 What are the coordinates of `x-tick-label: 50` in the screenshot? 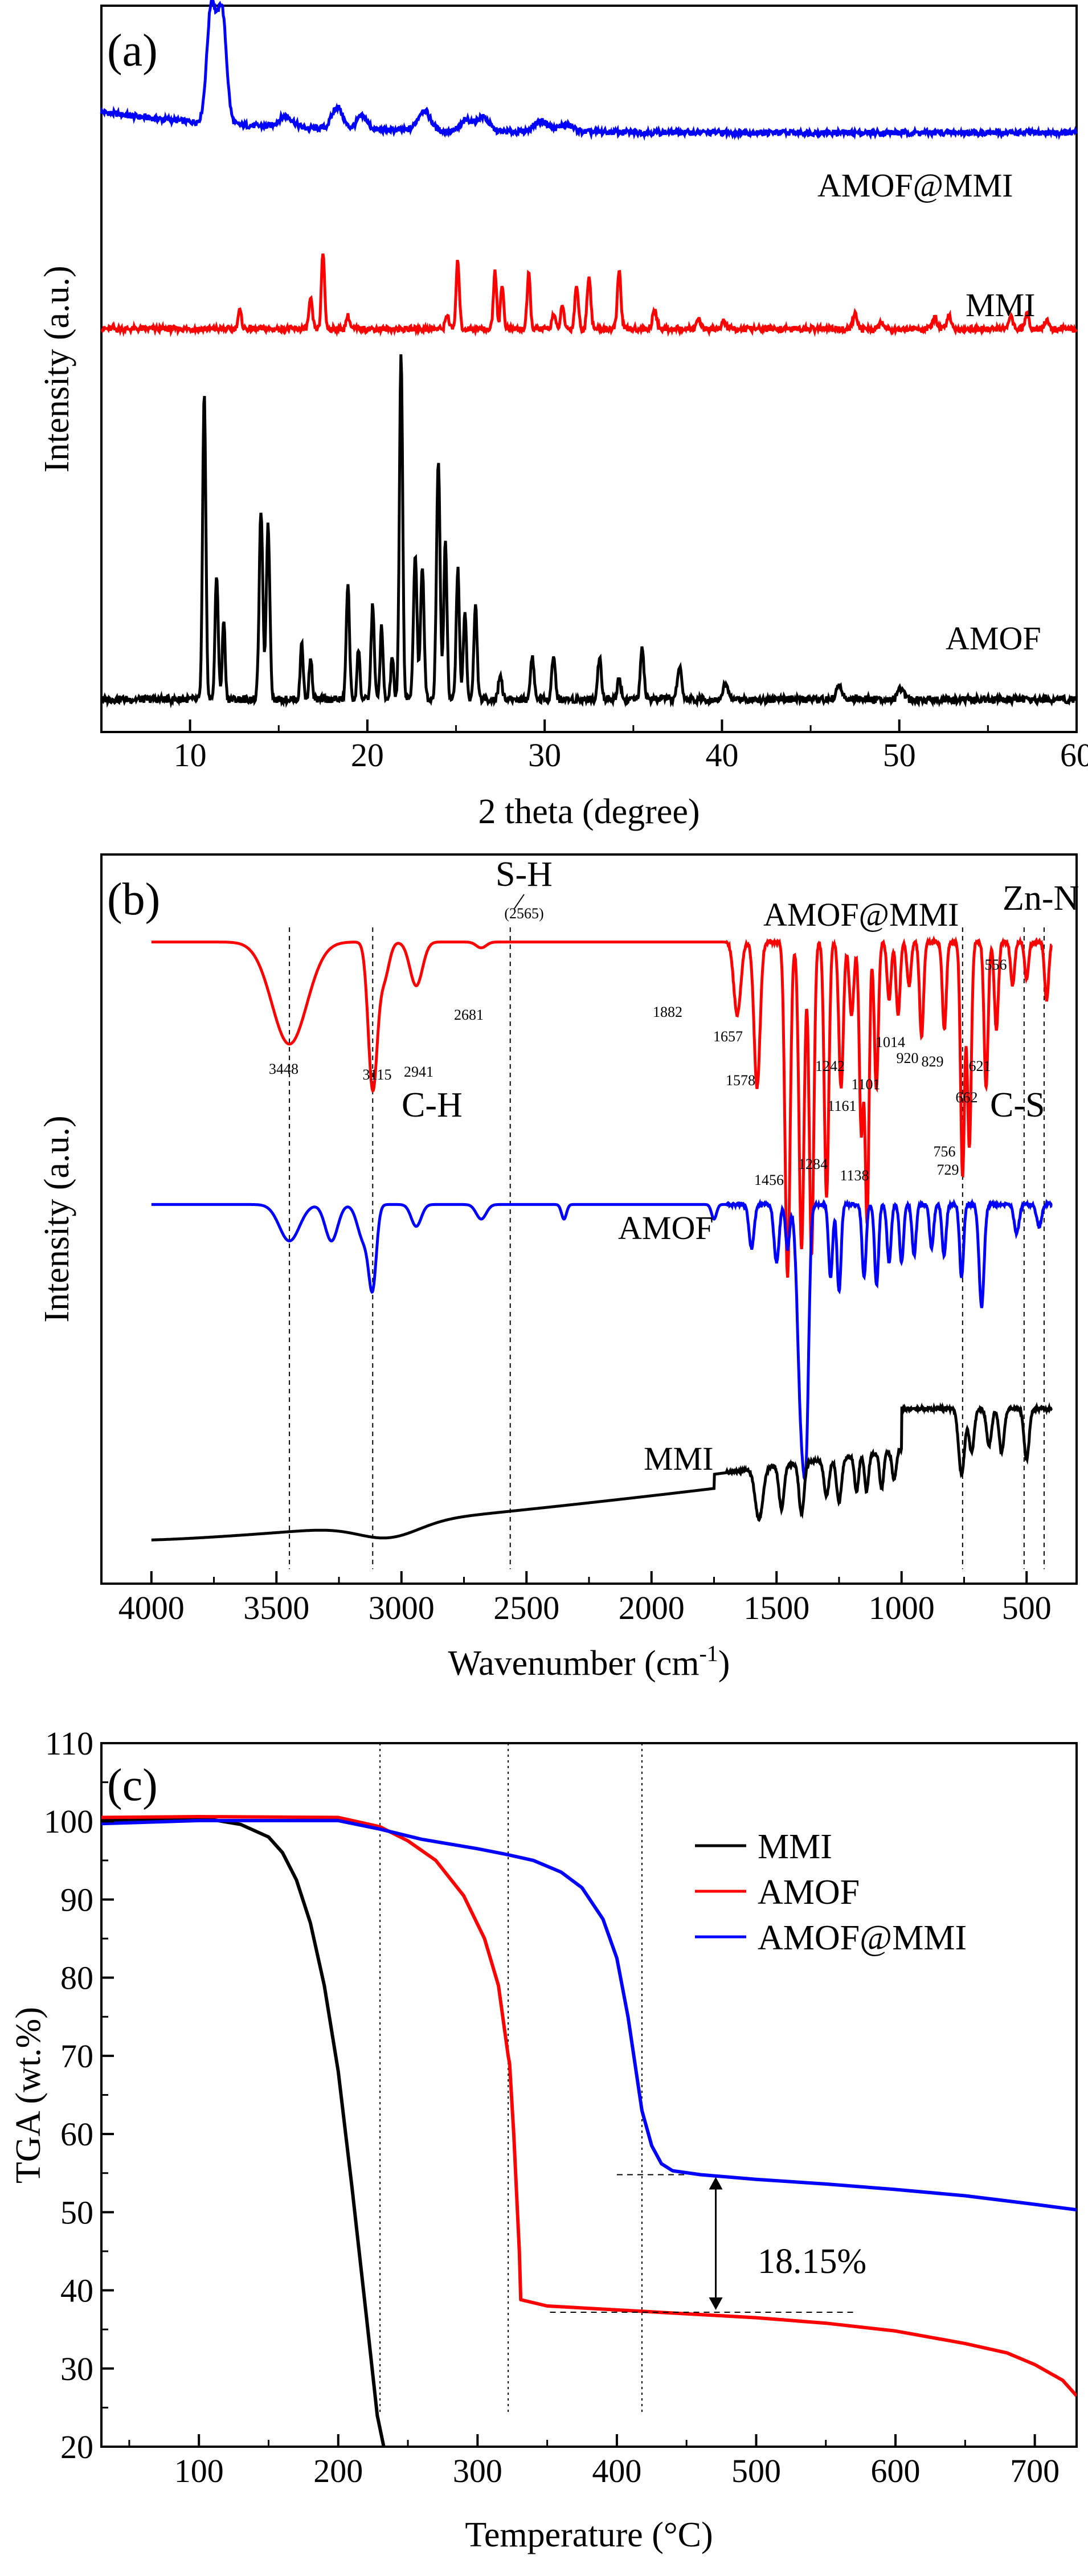 It's located at (900, 755).